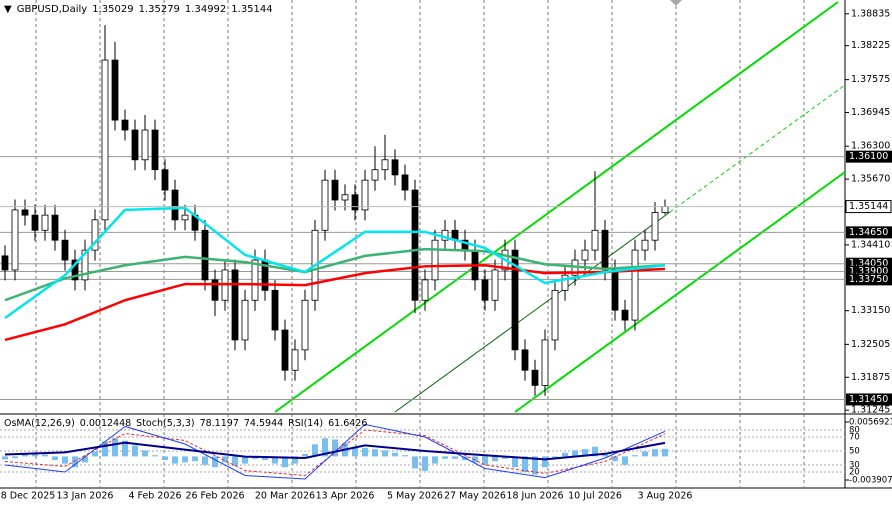 This screenshot has height=506, width=892. Describe the element at coordinates (870, 112) in the screenshot. I see `y-tick-label: 1.36945` at that location.